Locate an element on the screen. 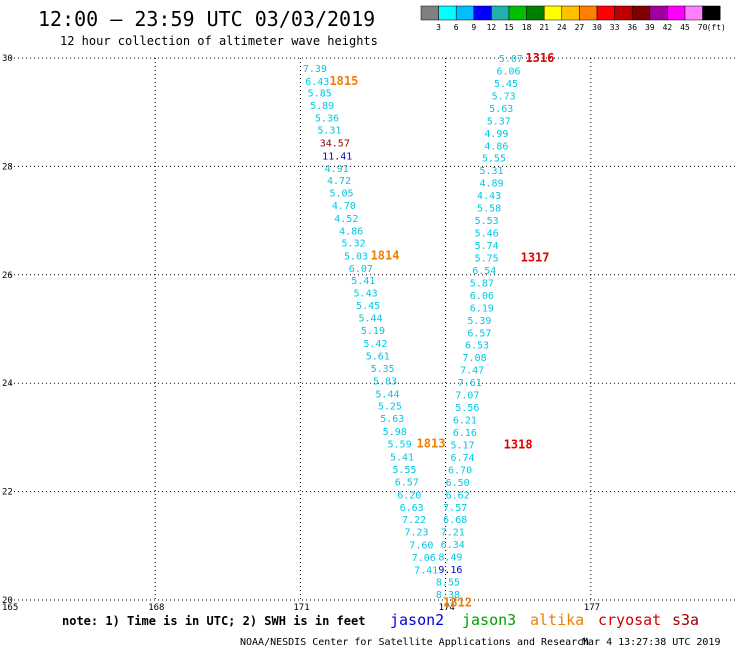 The height and width of the screenshot is (650, 740). footer-timestamp: Mar 4 13:27:38 UTC 2019 is located at coordinates (651, 642).